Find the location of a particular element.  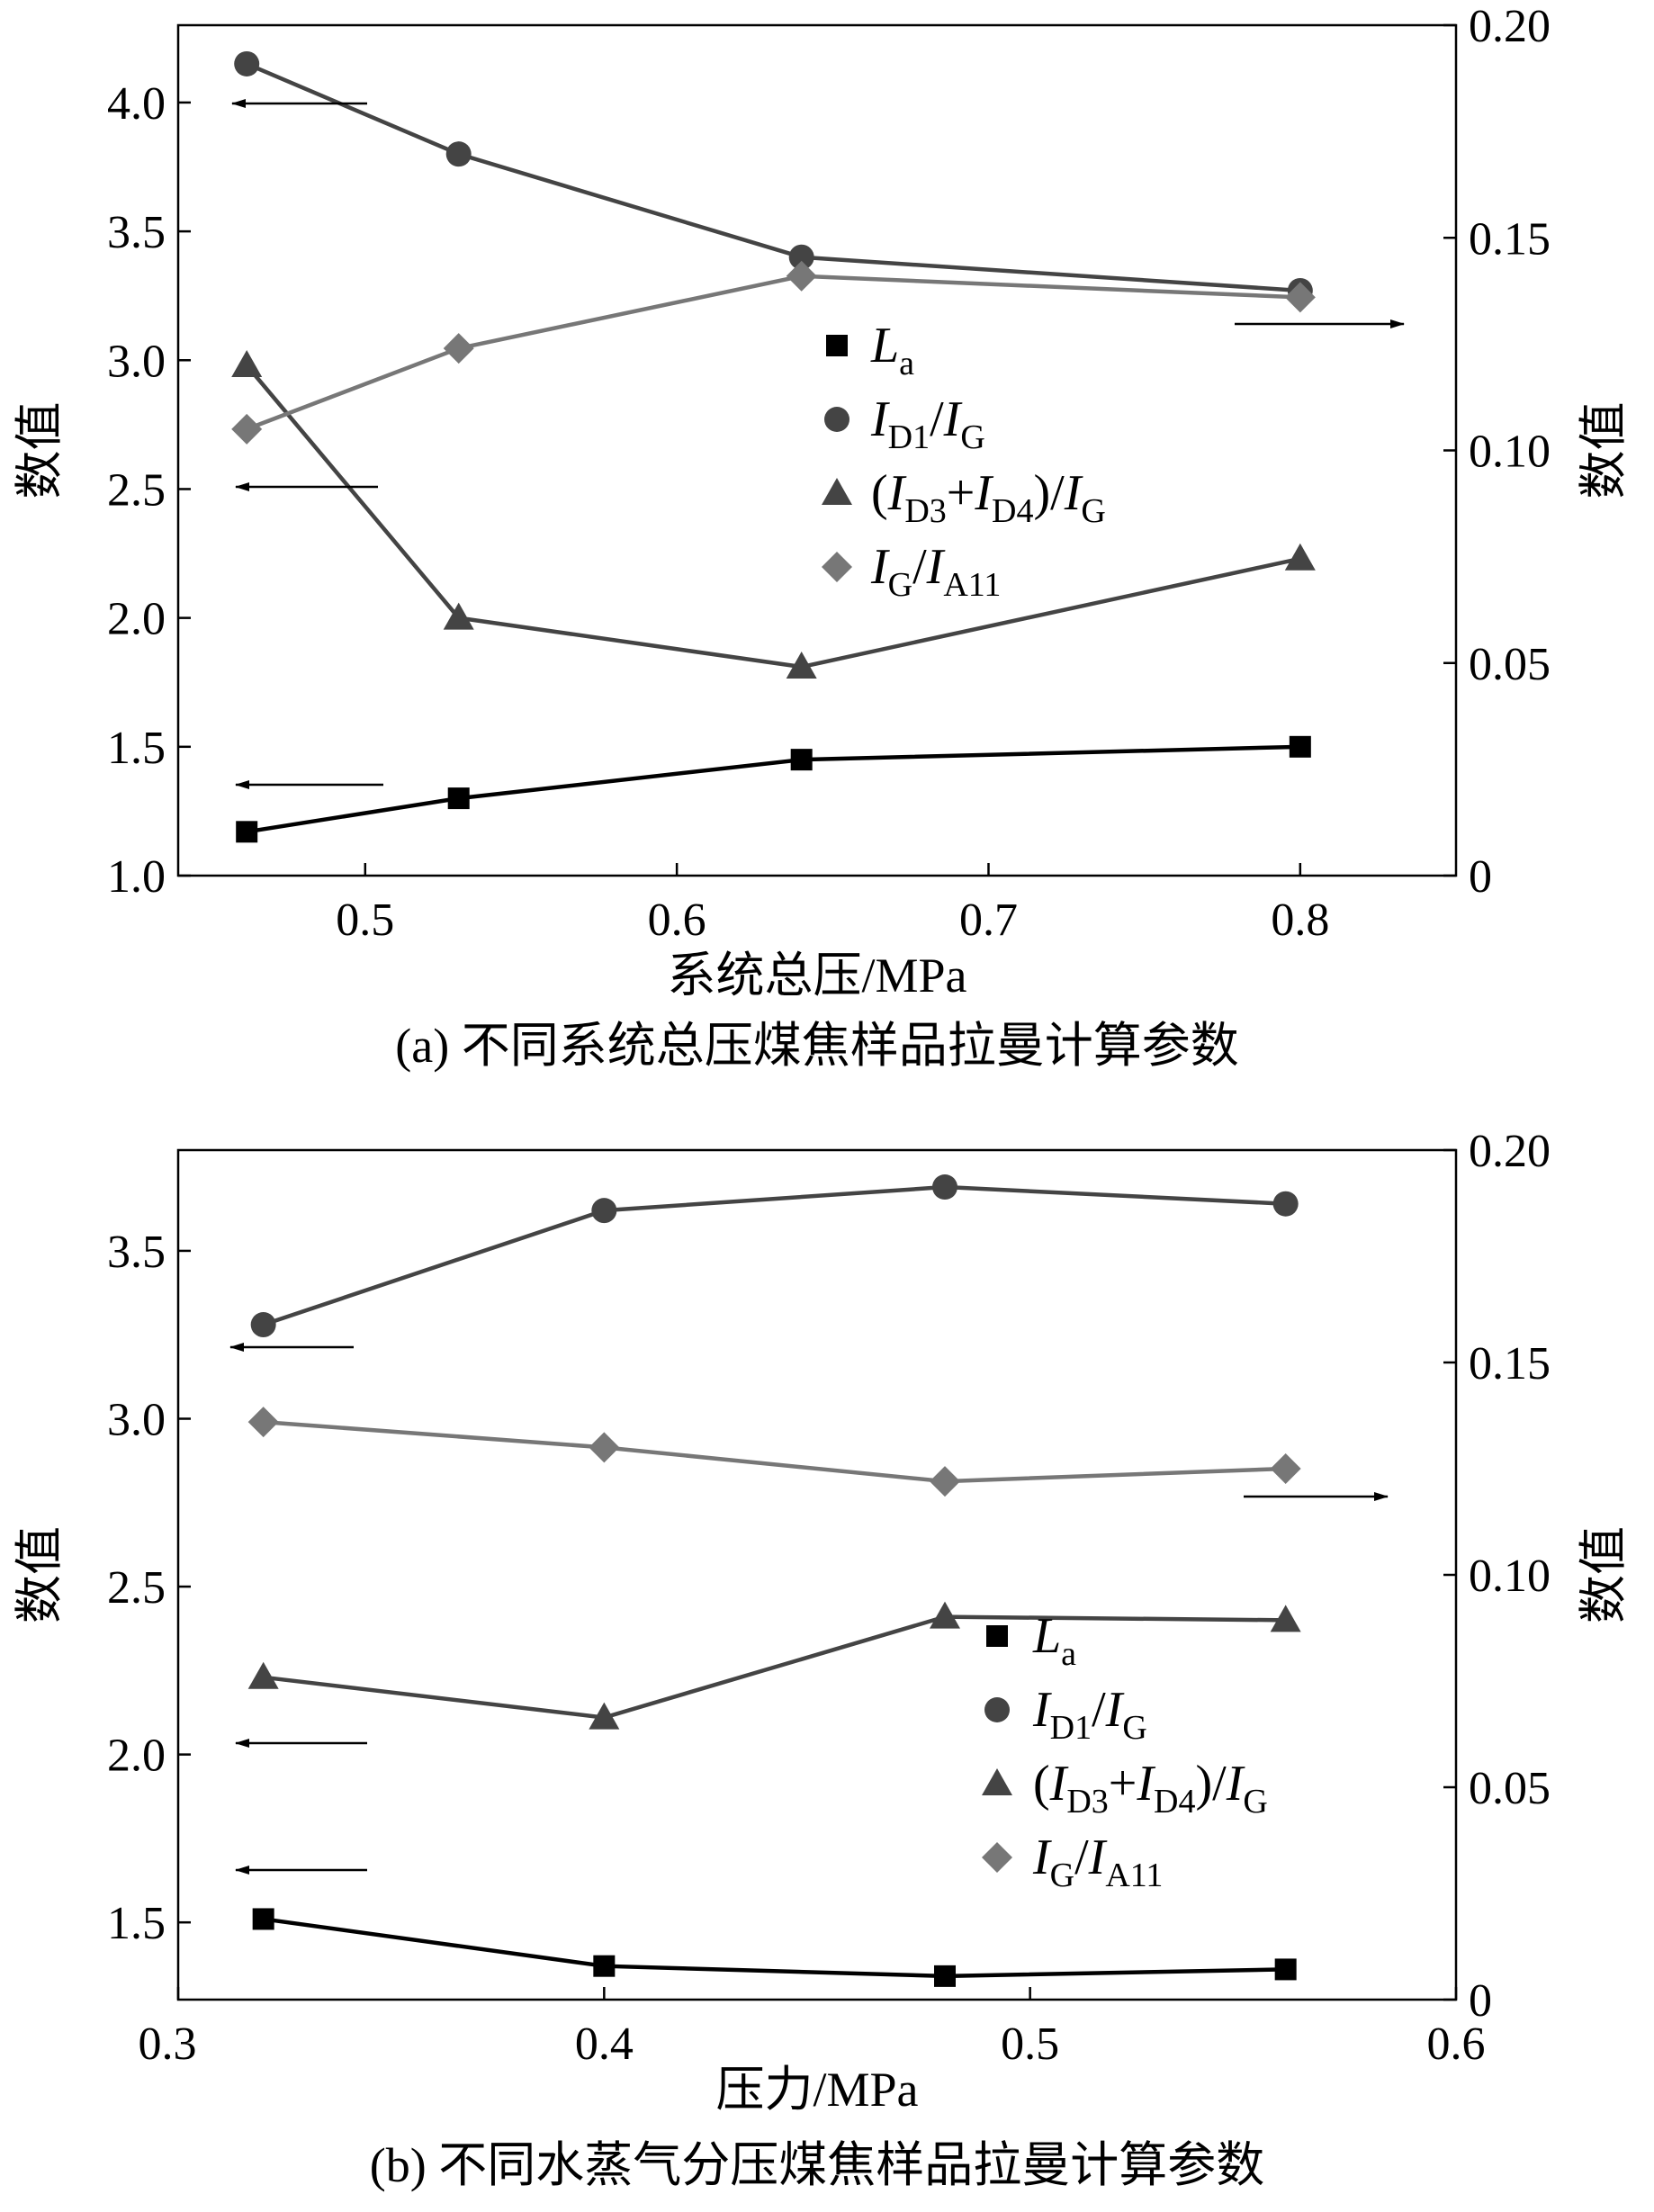

x-tick-label: 0.7 is located at coordinates (988, 920).